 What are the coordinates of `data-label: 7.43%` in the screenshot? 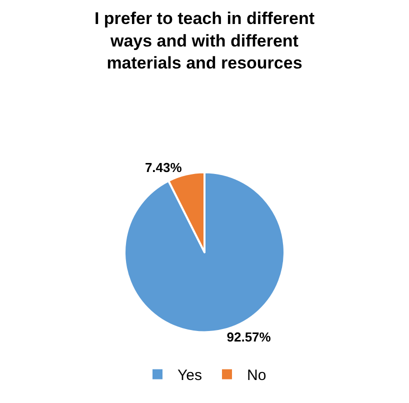 It's located at (163, 167).